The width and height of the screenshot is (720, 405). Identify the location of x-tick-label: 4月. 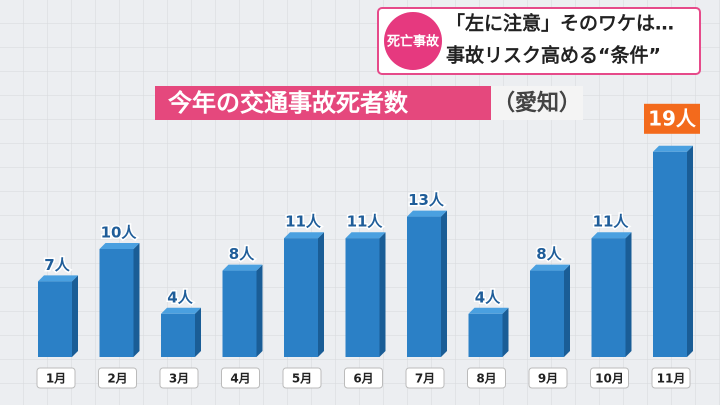
(240, 379).